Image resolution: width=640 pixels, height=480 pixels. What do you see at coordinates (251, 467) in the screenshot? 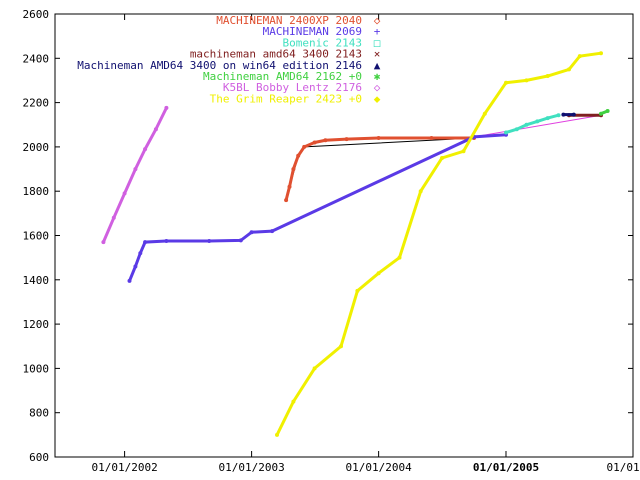
I see `x-tick-label: 01/01/2003` at bounding box center [251, 467].